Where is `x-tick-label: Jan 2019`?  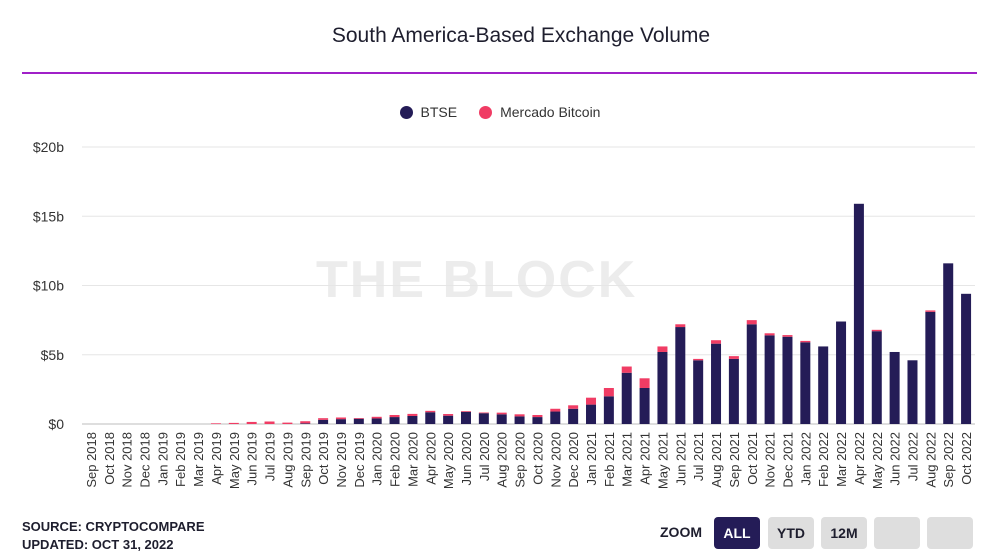
x-tick-label: Jan 2019 is located at coordinates (162, 459).